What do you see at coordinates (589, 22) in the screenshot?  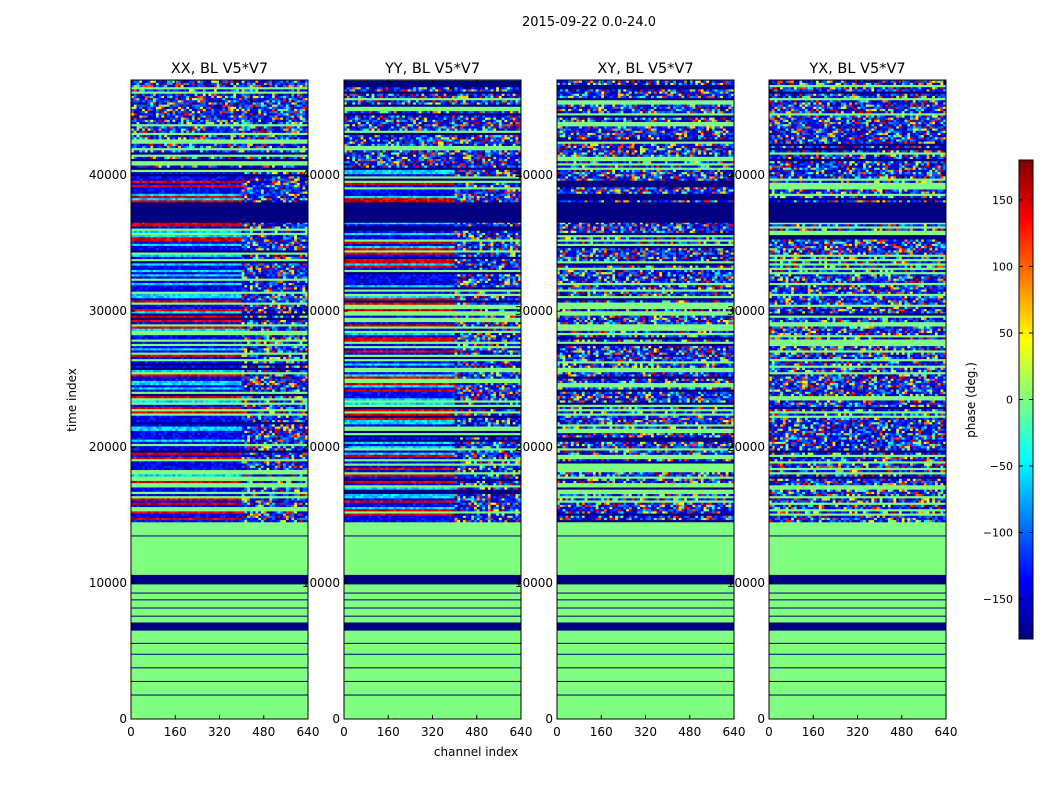 I see `figure-title: 2015-09-22 0.0-24.0` at bounding box center [589, 22].